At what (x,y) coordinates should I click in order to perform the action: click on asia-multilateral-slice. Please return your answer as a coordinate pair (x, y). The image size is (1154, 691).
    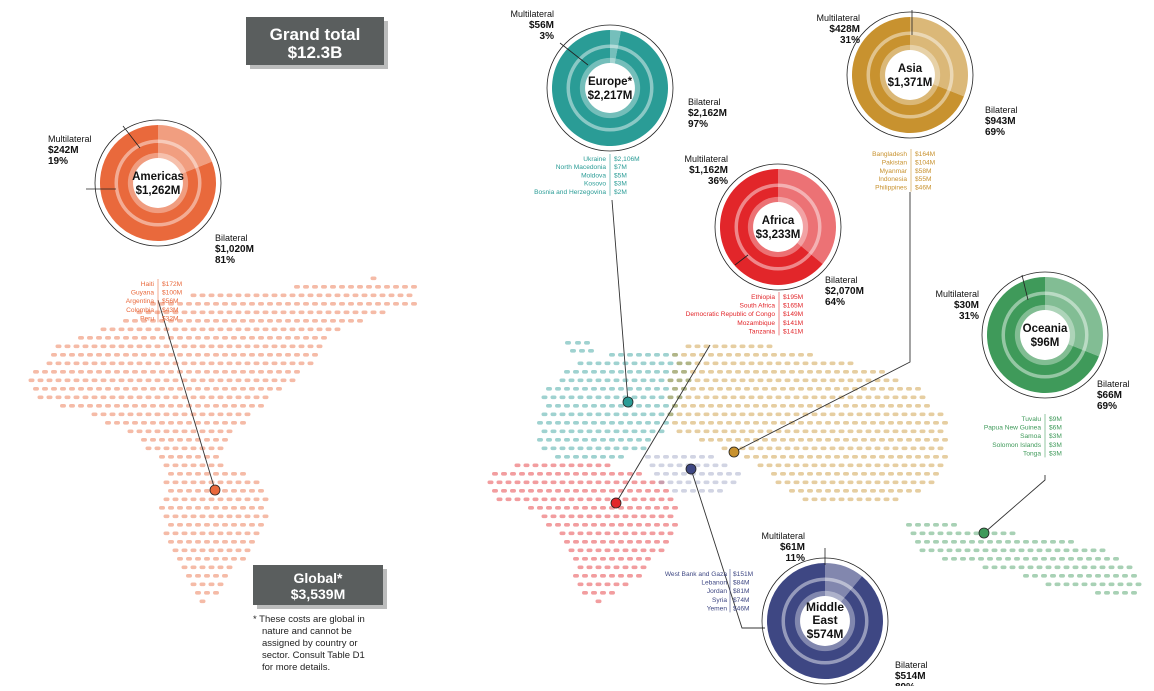
    Looking at the image, I should click on (939, 56).